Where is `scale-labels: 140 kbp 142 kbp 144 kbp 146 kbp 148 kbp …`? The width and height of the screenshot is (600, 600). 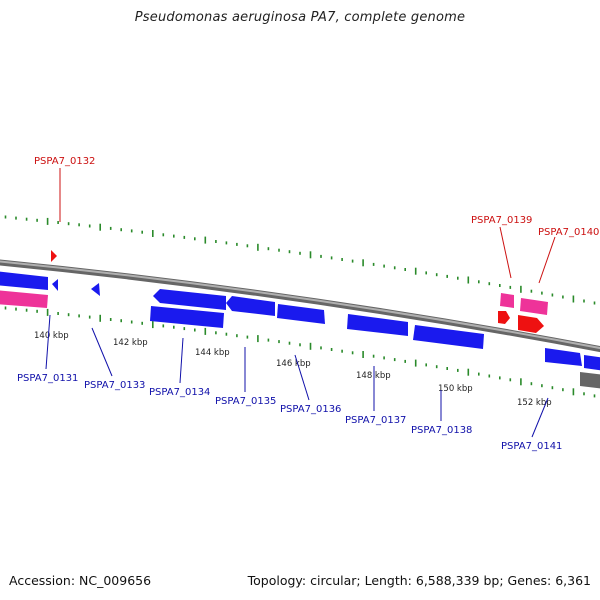
scale-labels: 140 kbp 142 kbp 144 kbp 146 kbp 148 kbp … is located at coordinates (293, 369).